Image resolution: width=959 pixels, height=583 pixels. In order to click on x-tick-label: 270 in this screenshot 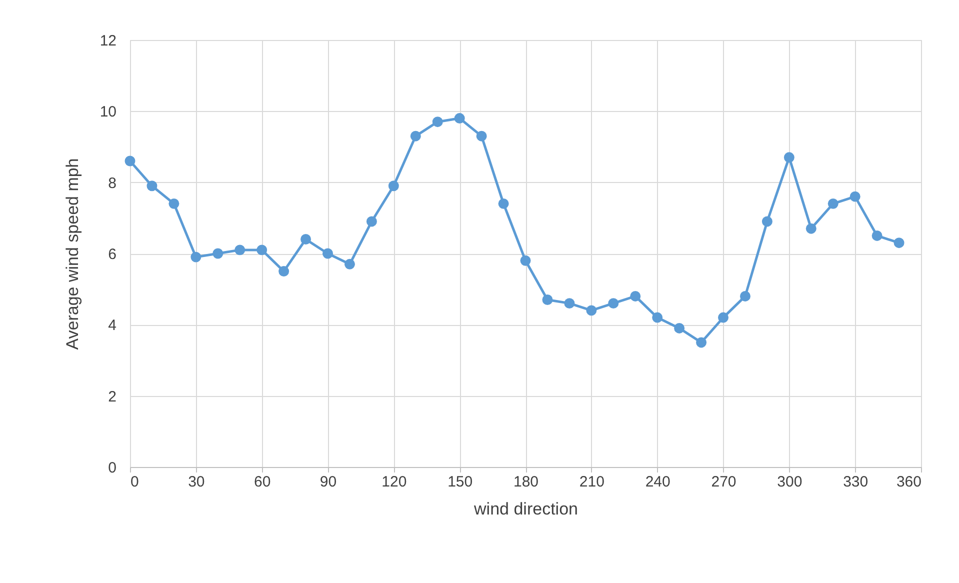, I will do `click(723, 482)`.